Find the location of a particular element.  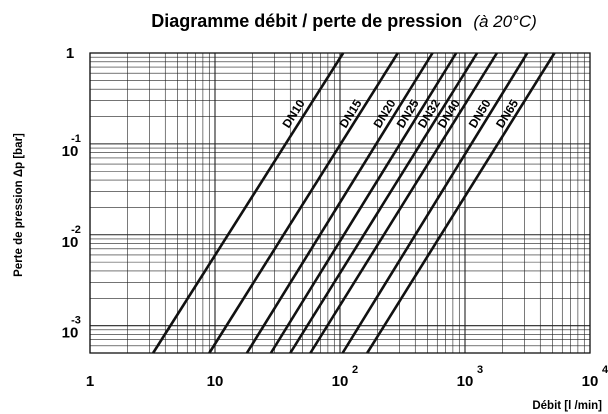

y-tick-labels: 110-110-210-3 is located at coordinates (71, 193).